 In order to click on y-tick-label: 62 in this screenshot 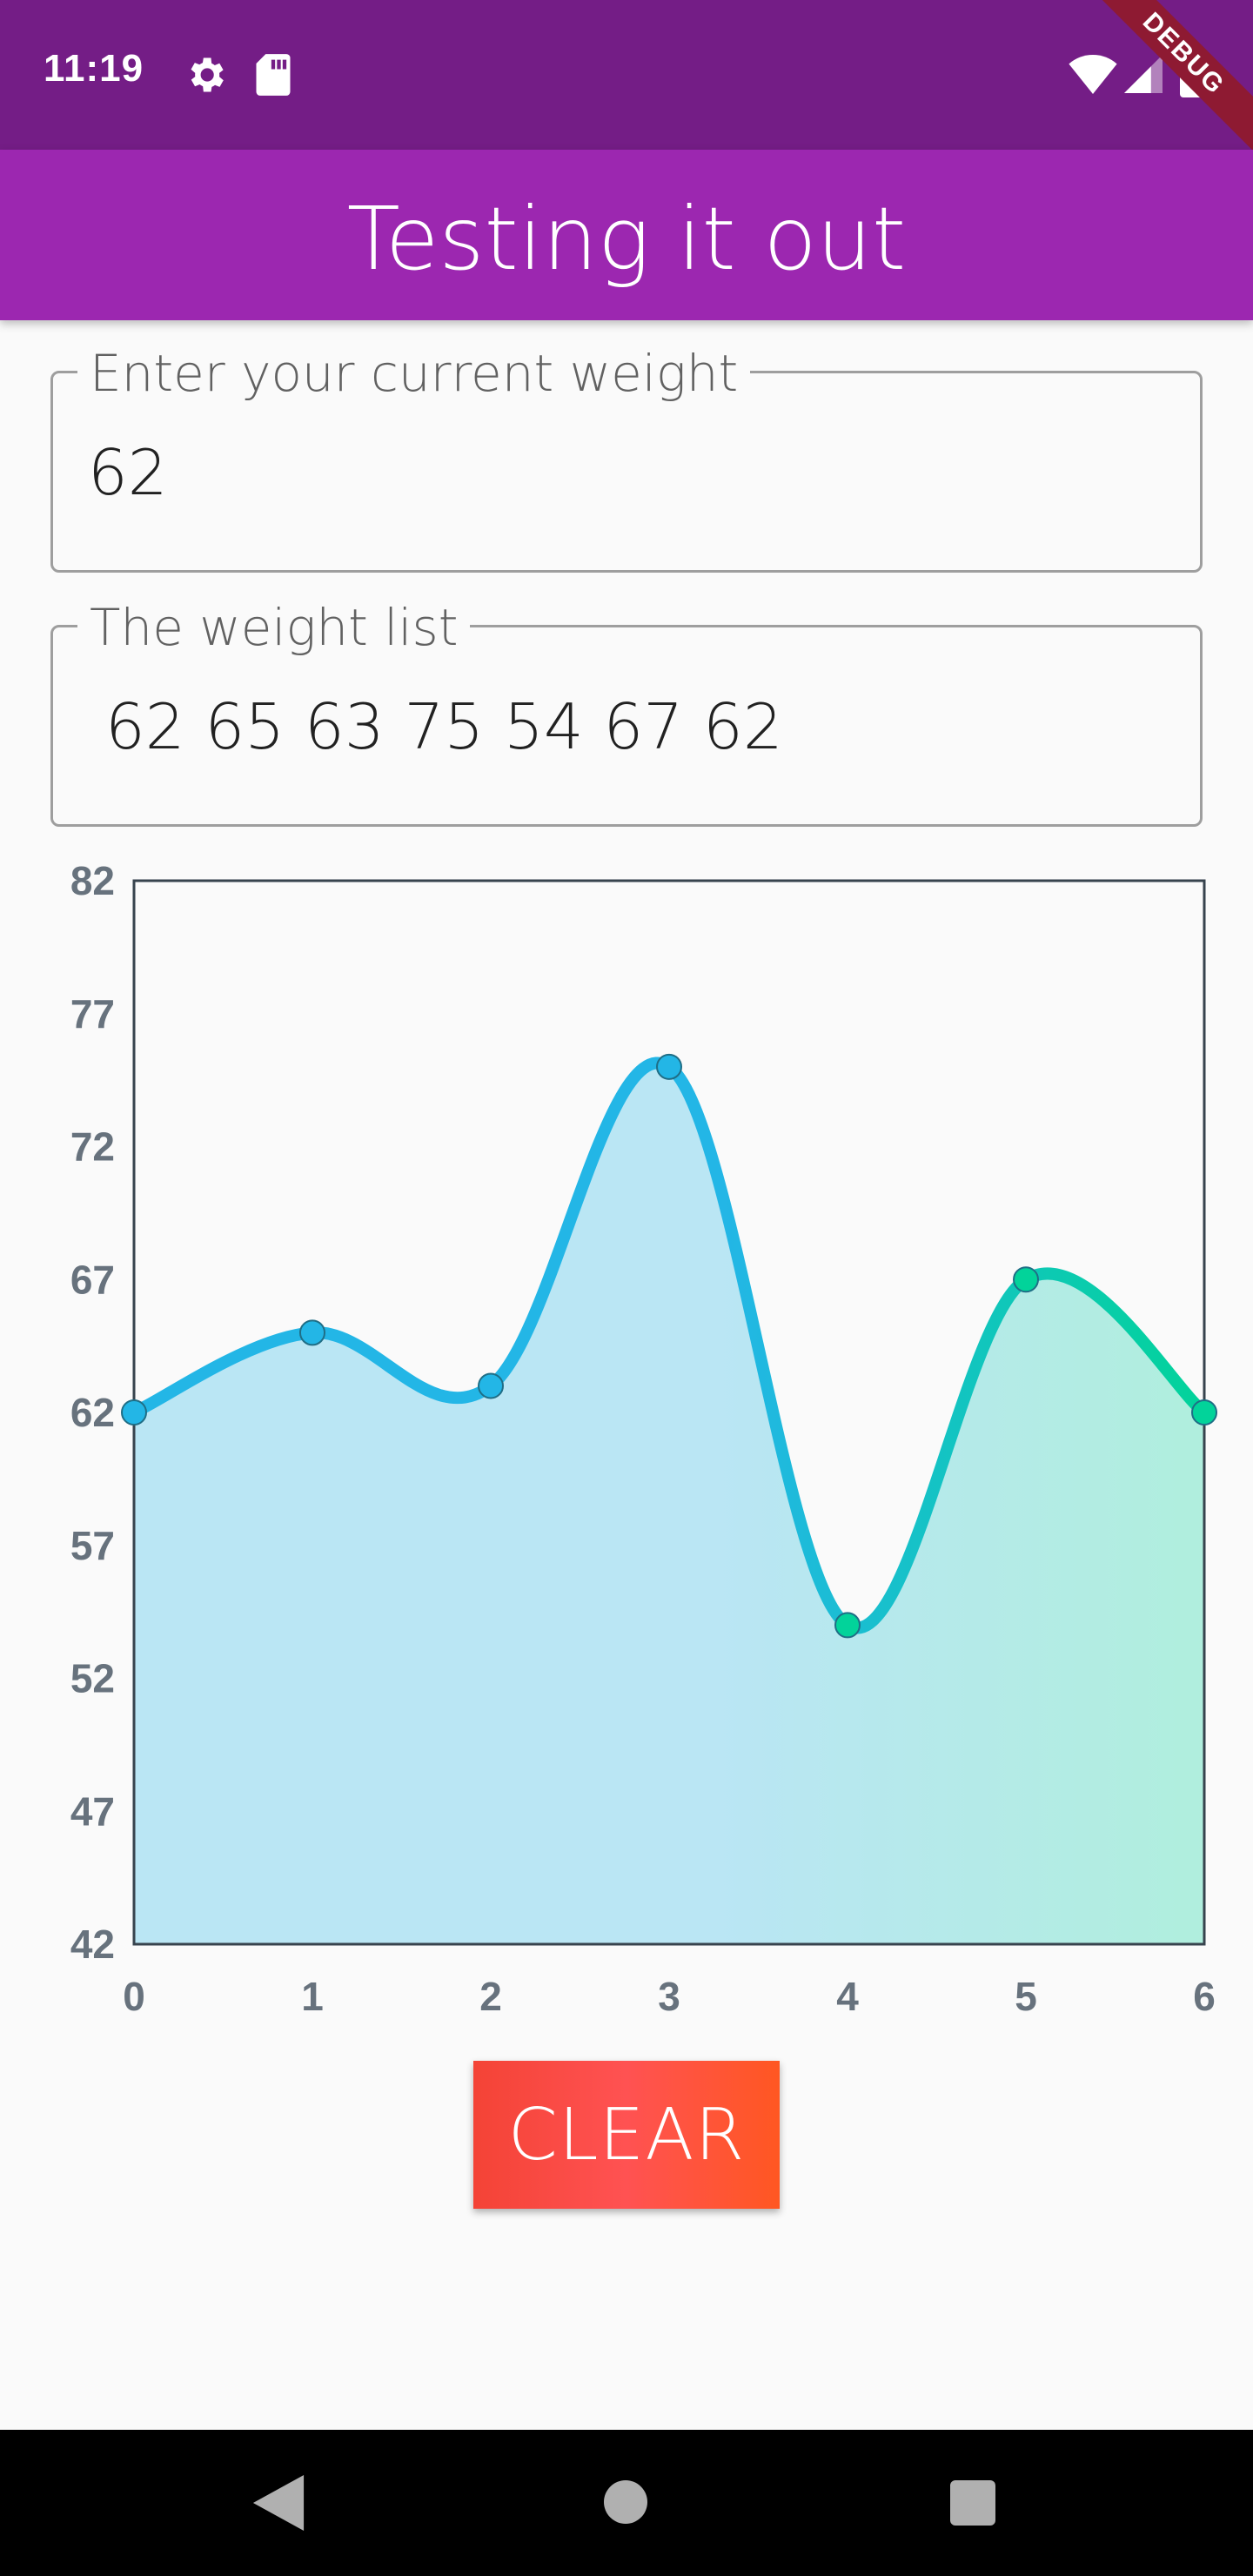, I will do `click(93, 1413)`.